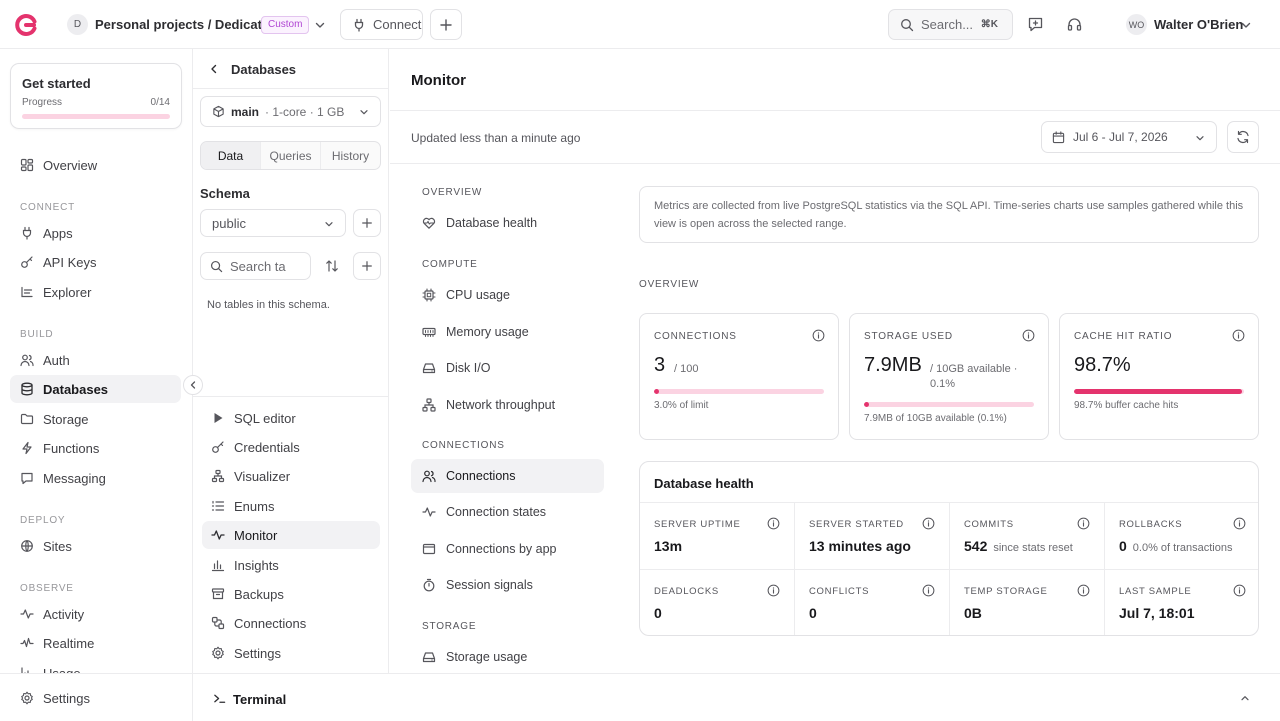  I want to click on get-started-card: Get started Progress 0/14, so click(96, 96).